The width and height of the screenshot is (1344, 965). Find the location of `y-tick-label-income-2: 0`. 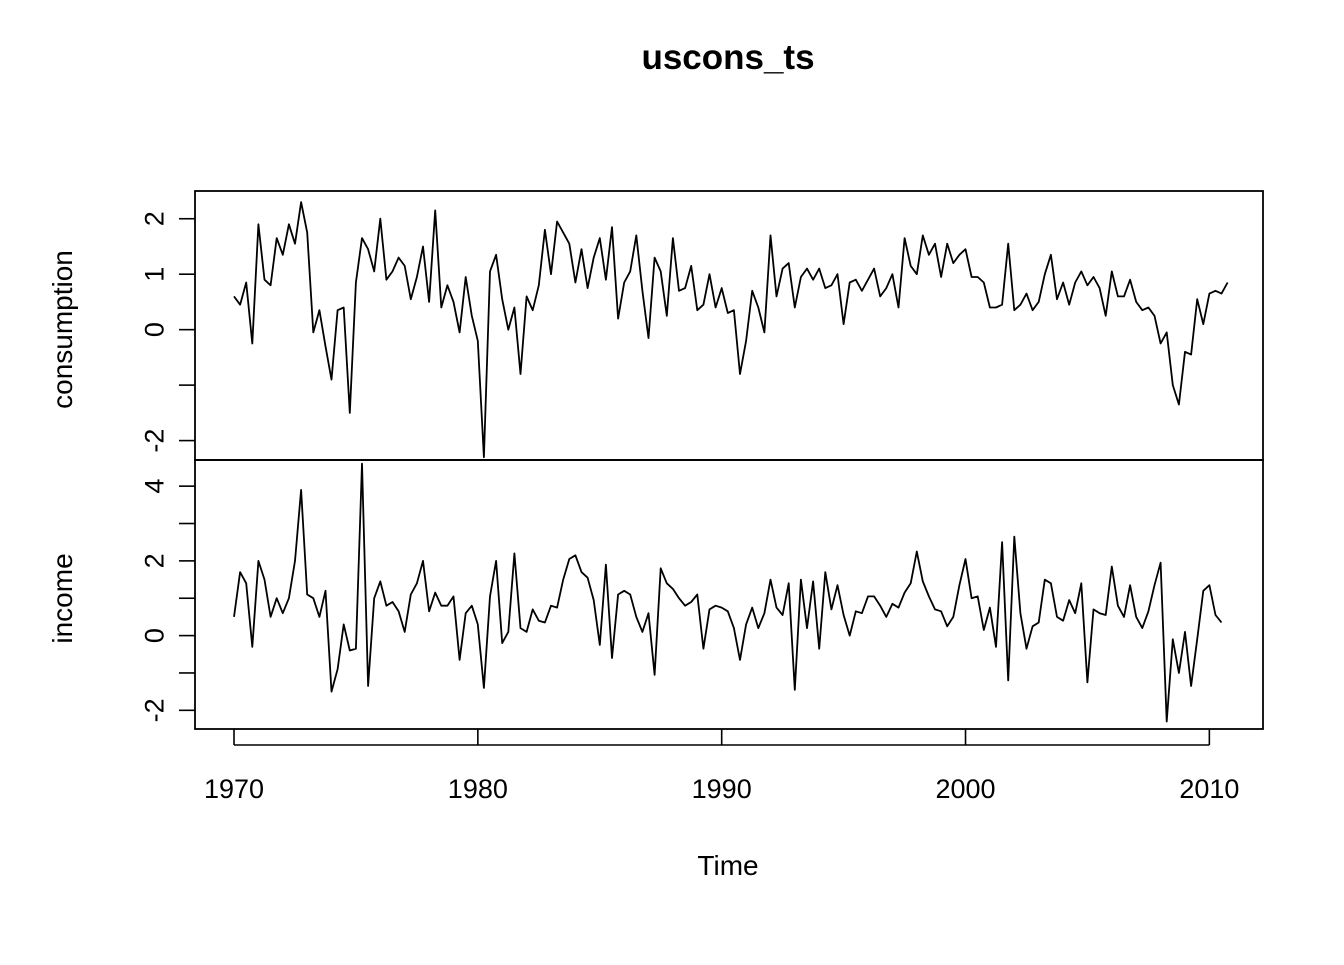

y-tick-label-income-2: 0 is located at coordinates (154, 635).